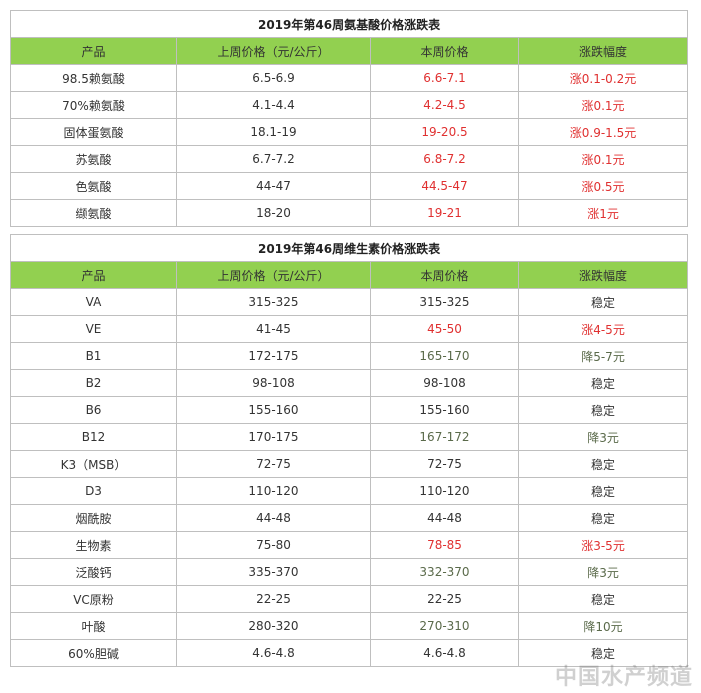  I want to click on product-cell: 70%赖氨酸, so click(93, 105).